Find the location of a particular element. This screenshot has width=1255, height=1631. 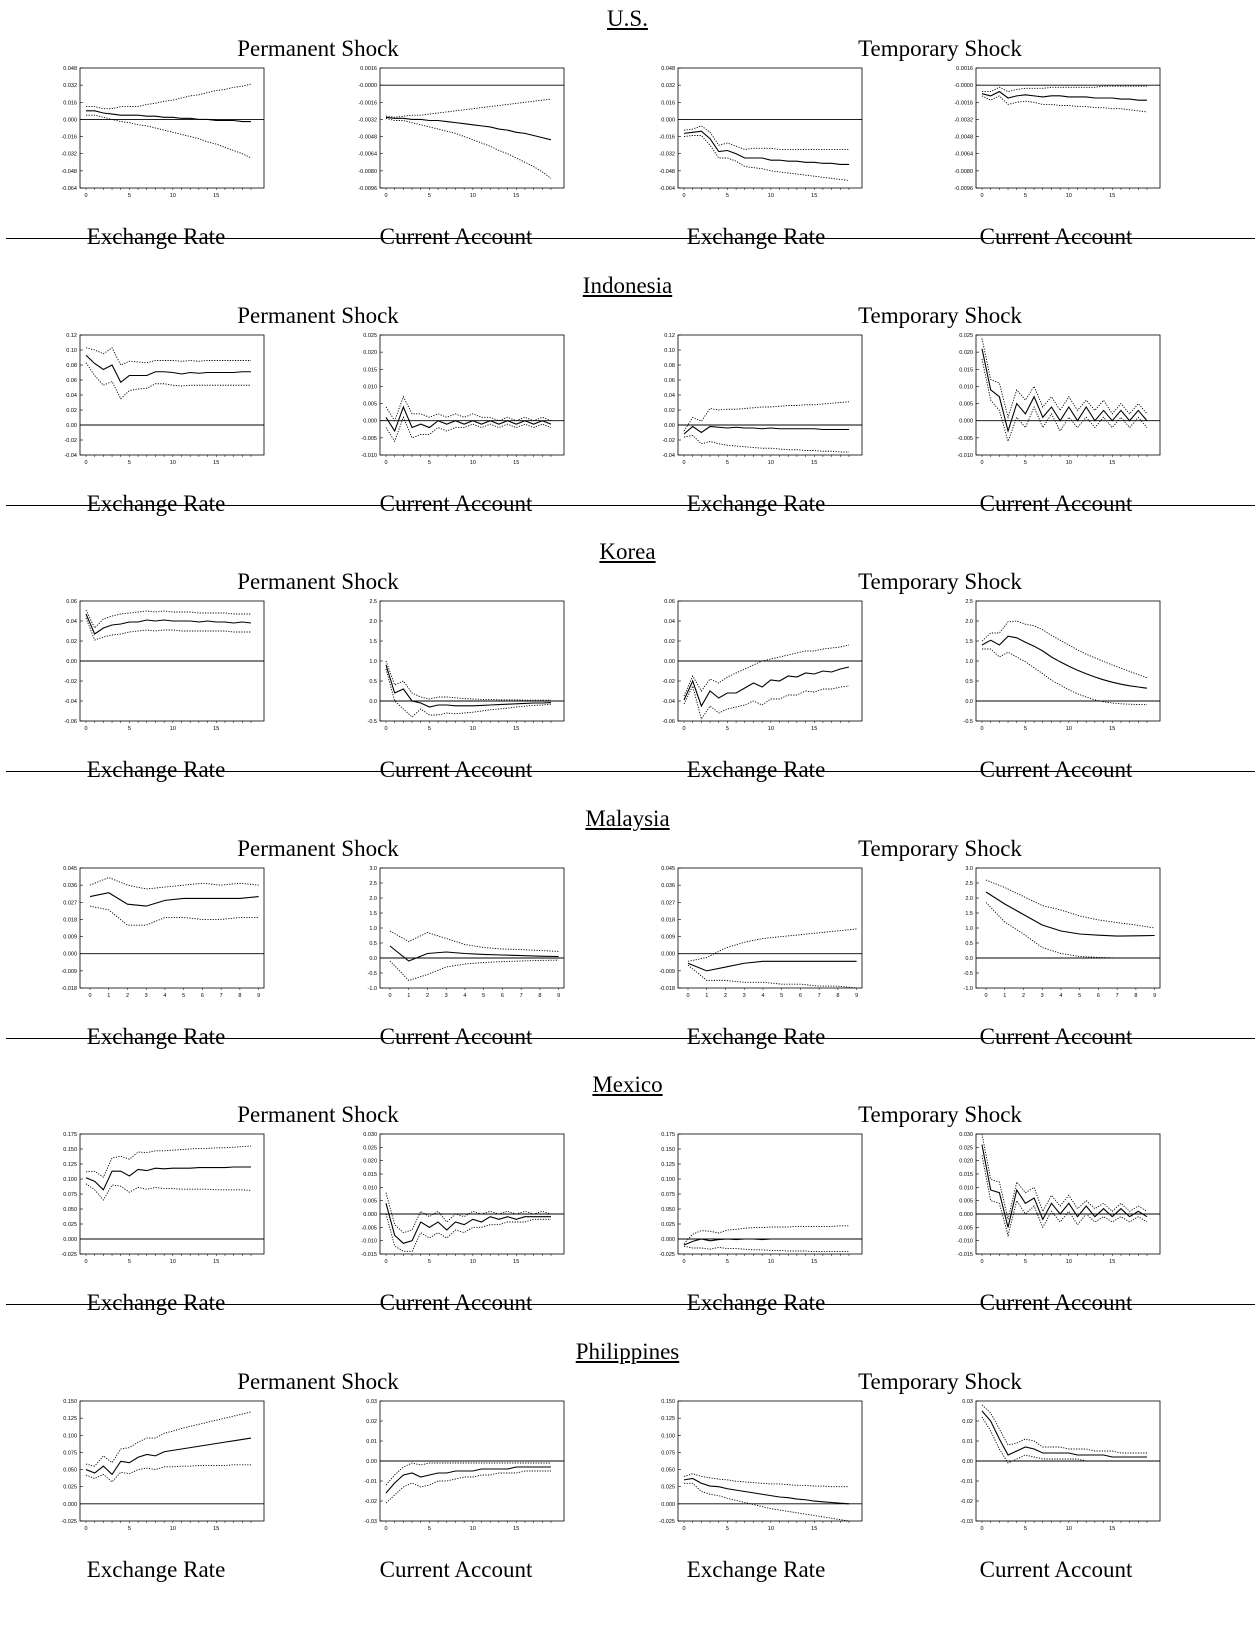

y-tick-label: 0.150 is located at coordinates (668, 1402).